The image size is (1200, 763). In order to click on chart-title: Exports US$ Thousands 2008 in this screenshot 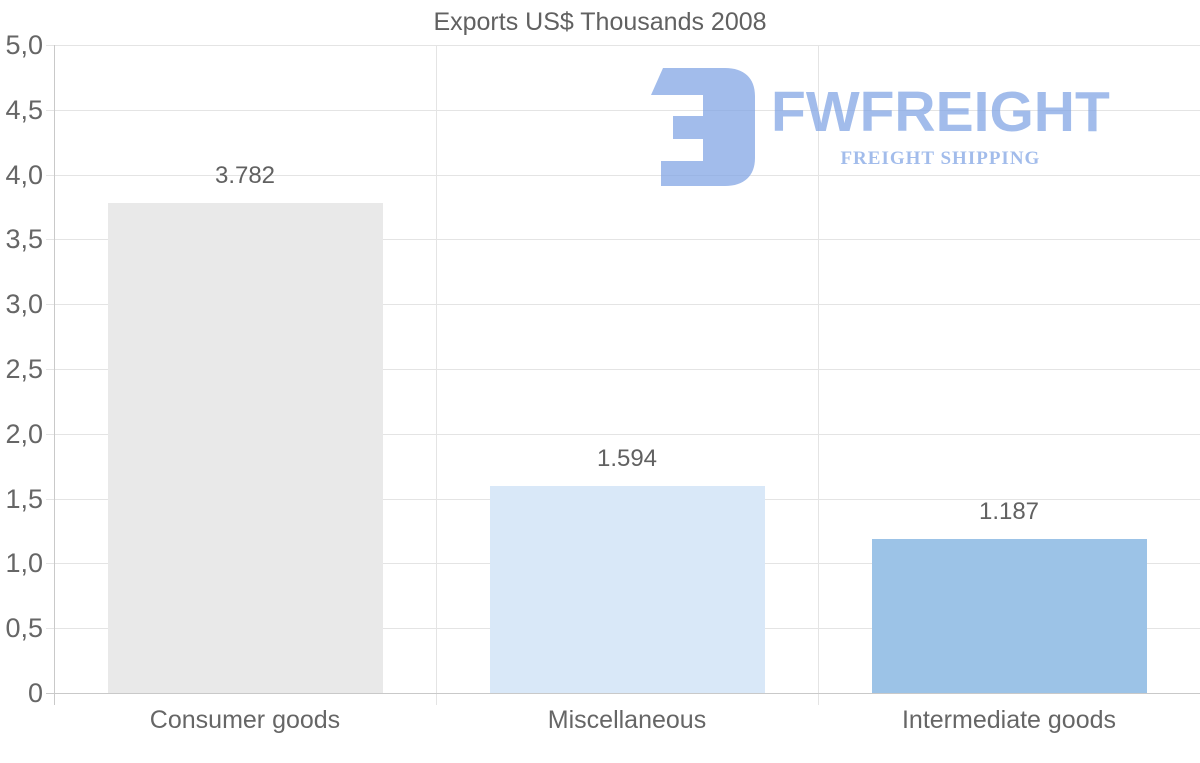, I will do `click(600, 22)`.